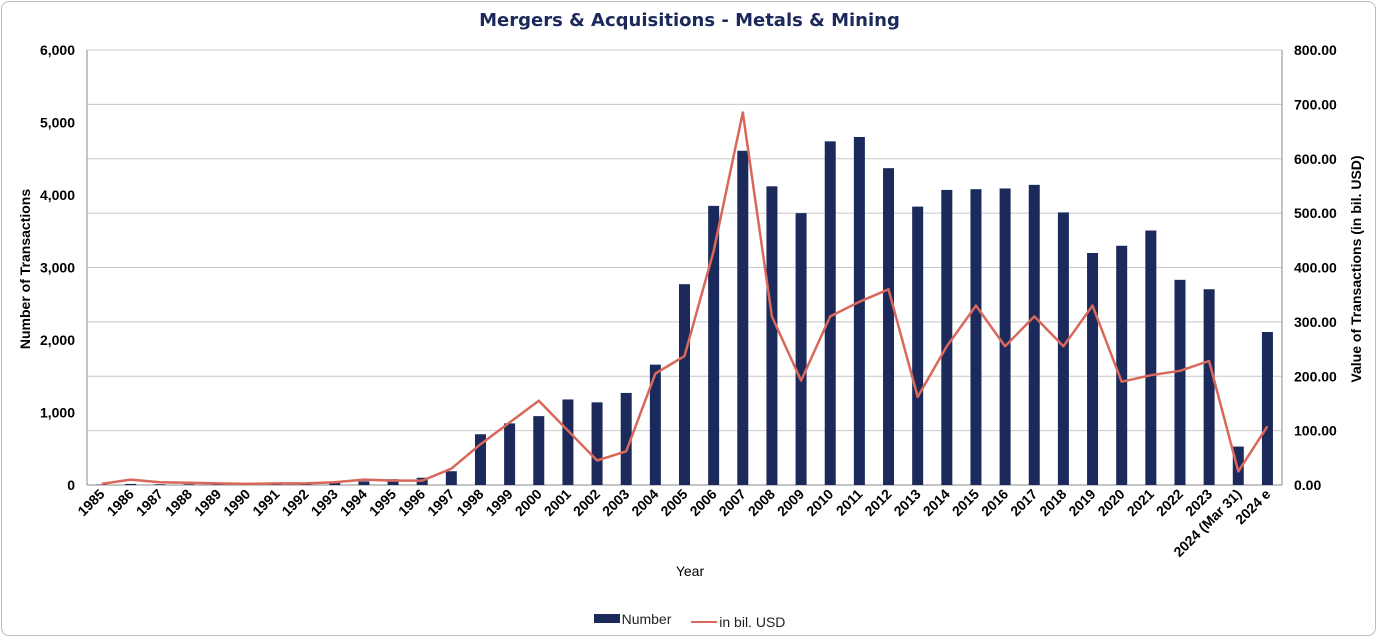 Image resolution: width=1379 pixels, height=639 pixels. What do you see at coordinates (994, 502) in the screenshot?
I see `x-tick-label: 2016` at bounding box center [994, 502].